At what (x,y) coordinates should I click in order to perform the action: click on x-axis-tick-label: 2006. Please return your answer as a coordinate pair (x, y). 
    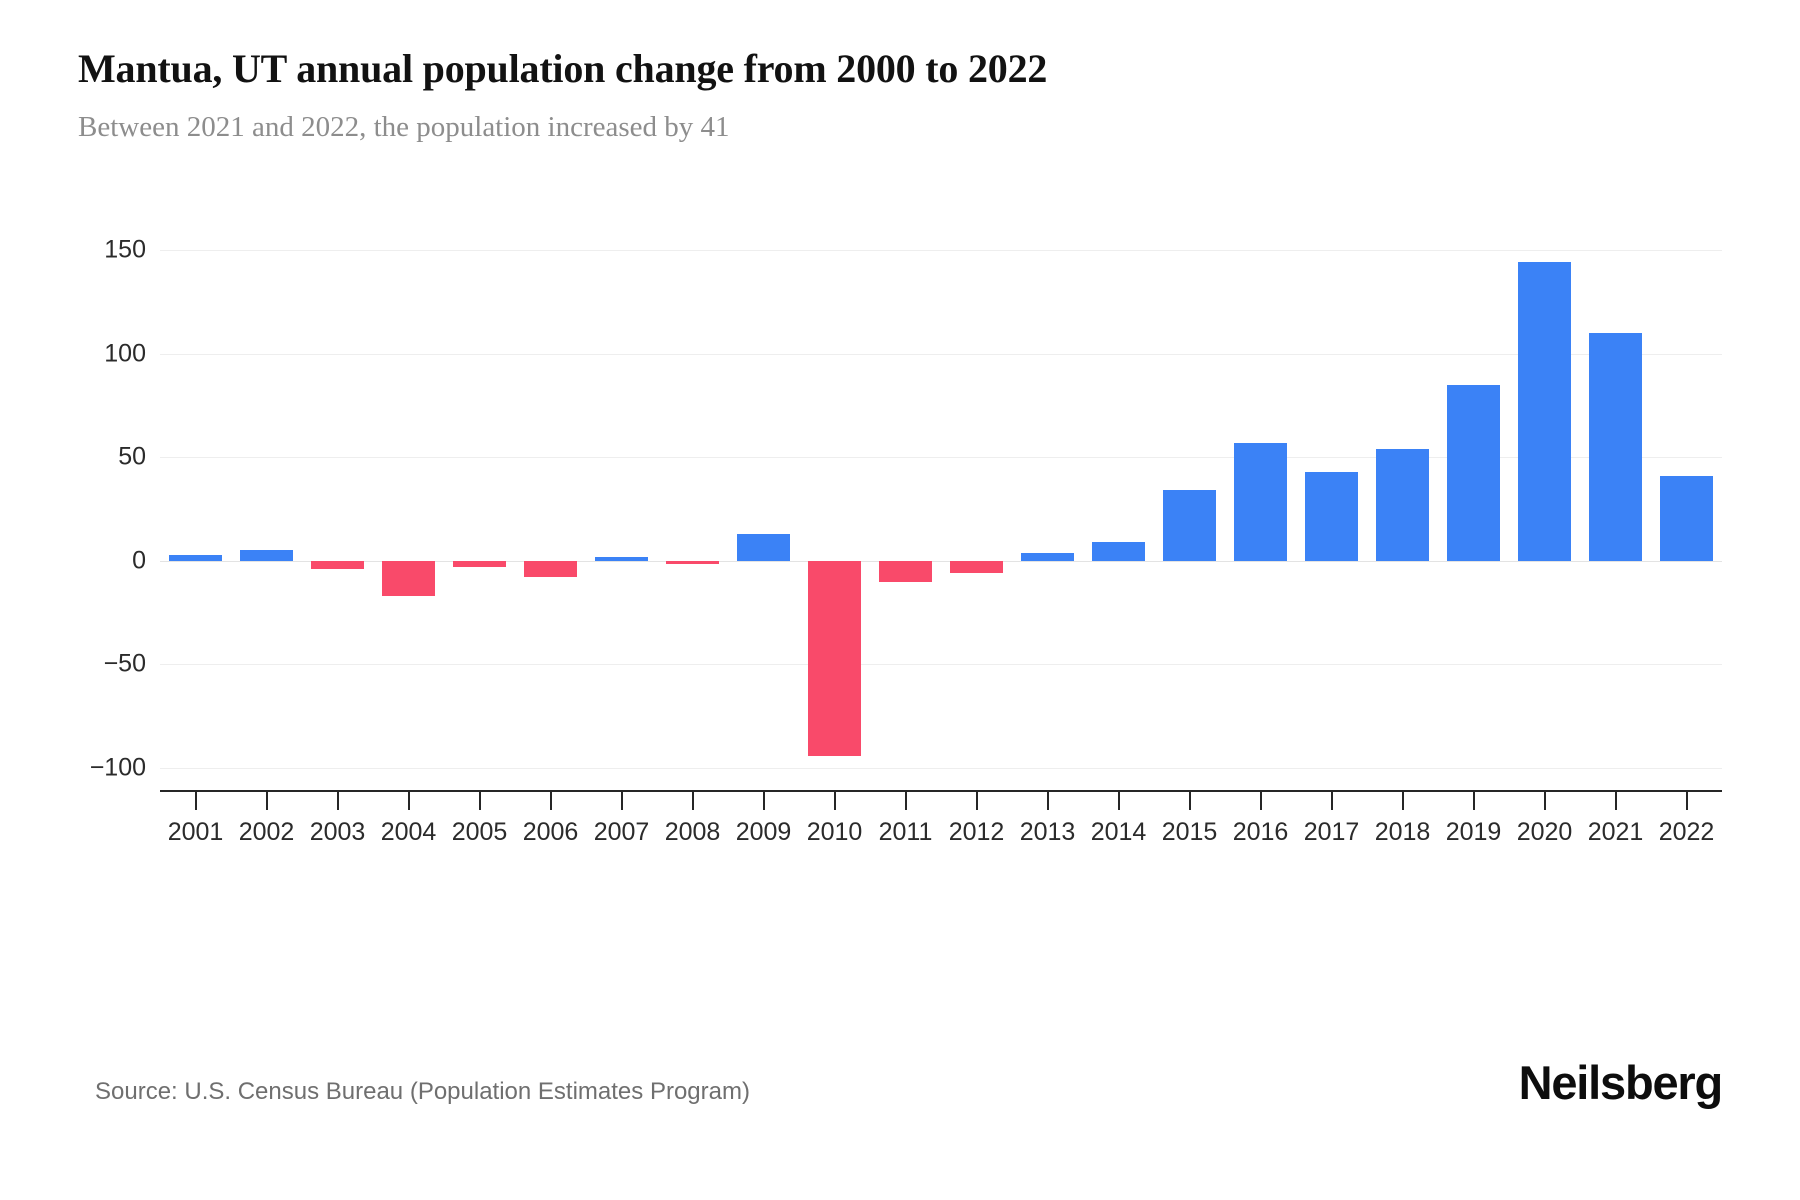
    Looking at the image, I should click on (550, 832).